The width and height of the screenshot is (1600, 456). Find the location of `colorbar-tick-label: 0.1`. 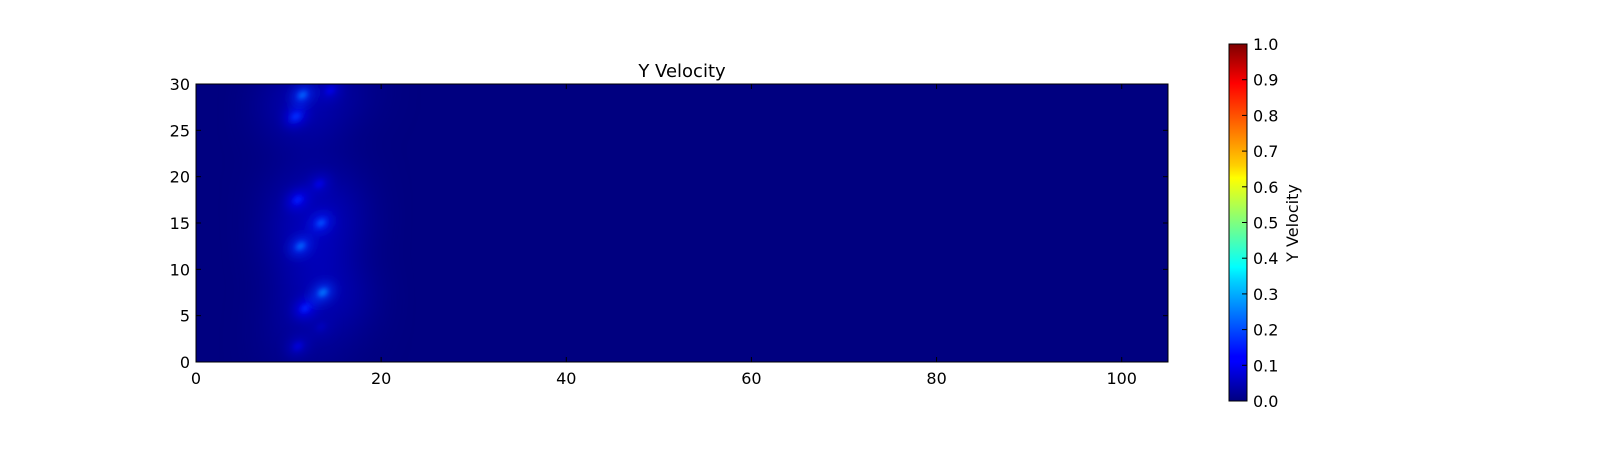

colorbar-tick-label: 0.1 is located at coordinates (1265, 365).